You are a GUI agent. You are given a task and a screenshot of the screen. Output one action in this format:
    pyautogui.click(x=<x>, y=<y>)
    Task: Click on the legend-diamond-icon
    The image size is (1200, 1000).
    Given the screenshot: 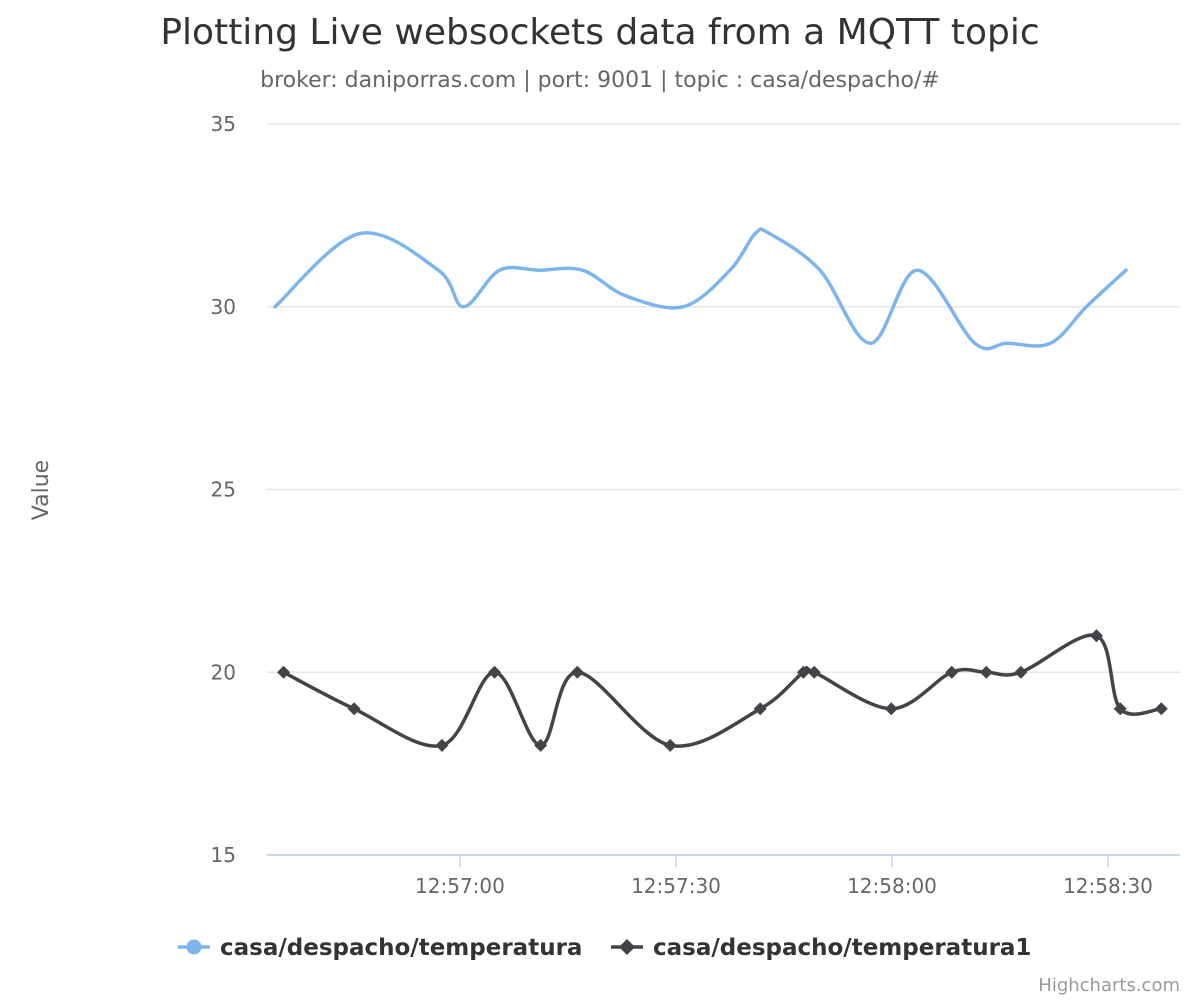 What is the action you would take?
    pyautogui.click(x=627, y=947)
    